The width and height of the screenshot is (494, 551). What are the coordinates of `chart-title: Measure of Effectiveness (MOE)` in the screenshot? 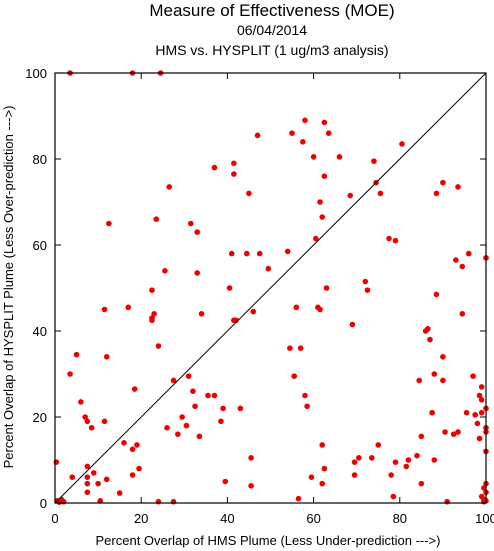 It's located at (271, 10).